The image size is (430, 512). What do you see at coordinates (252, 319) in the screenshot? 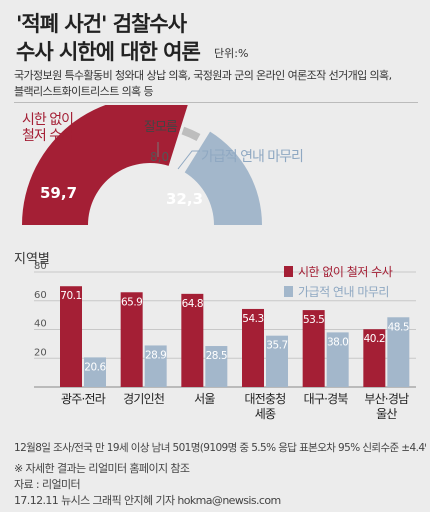
I see `bar-value-label: 54.3` at bounding box center [252, 319].